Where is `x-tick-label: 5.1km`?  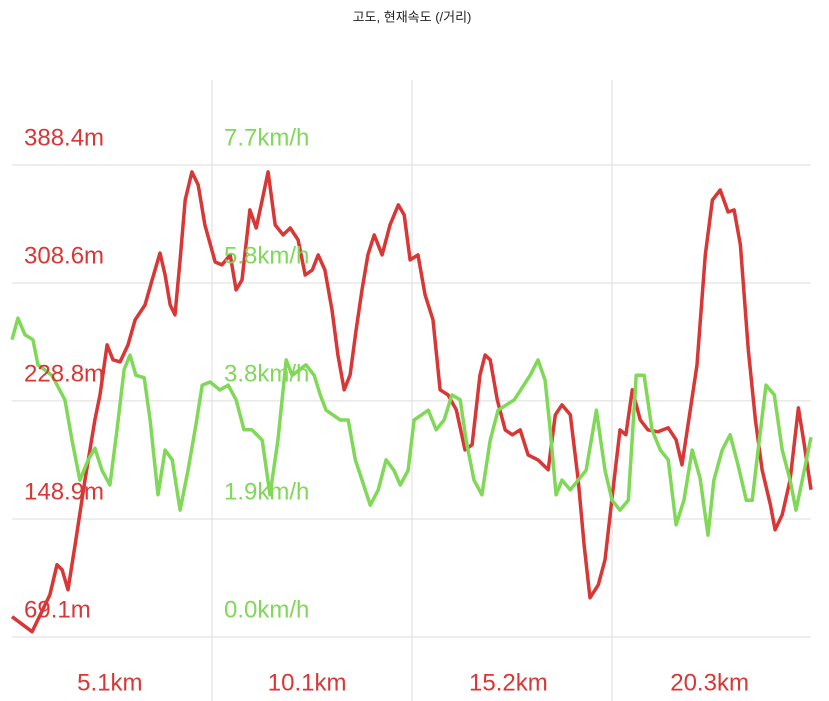 x-tick-label: 5.1km is located at coordinates (109, 682).